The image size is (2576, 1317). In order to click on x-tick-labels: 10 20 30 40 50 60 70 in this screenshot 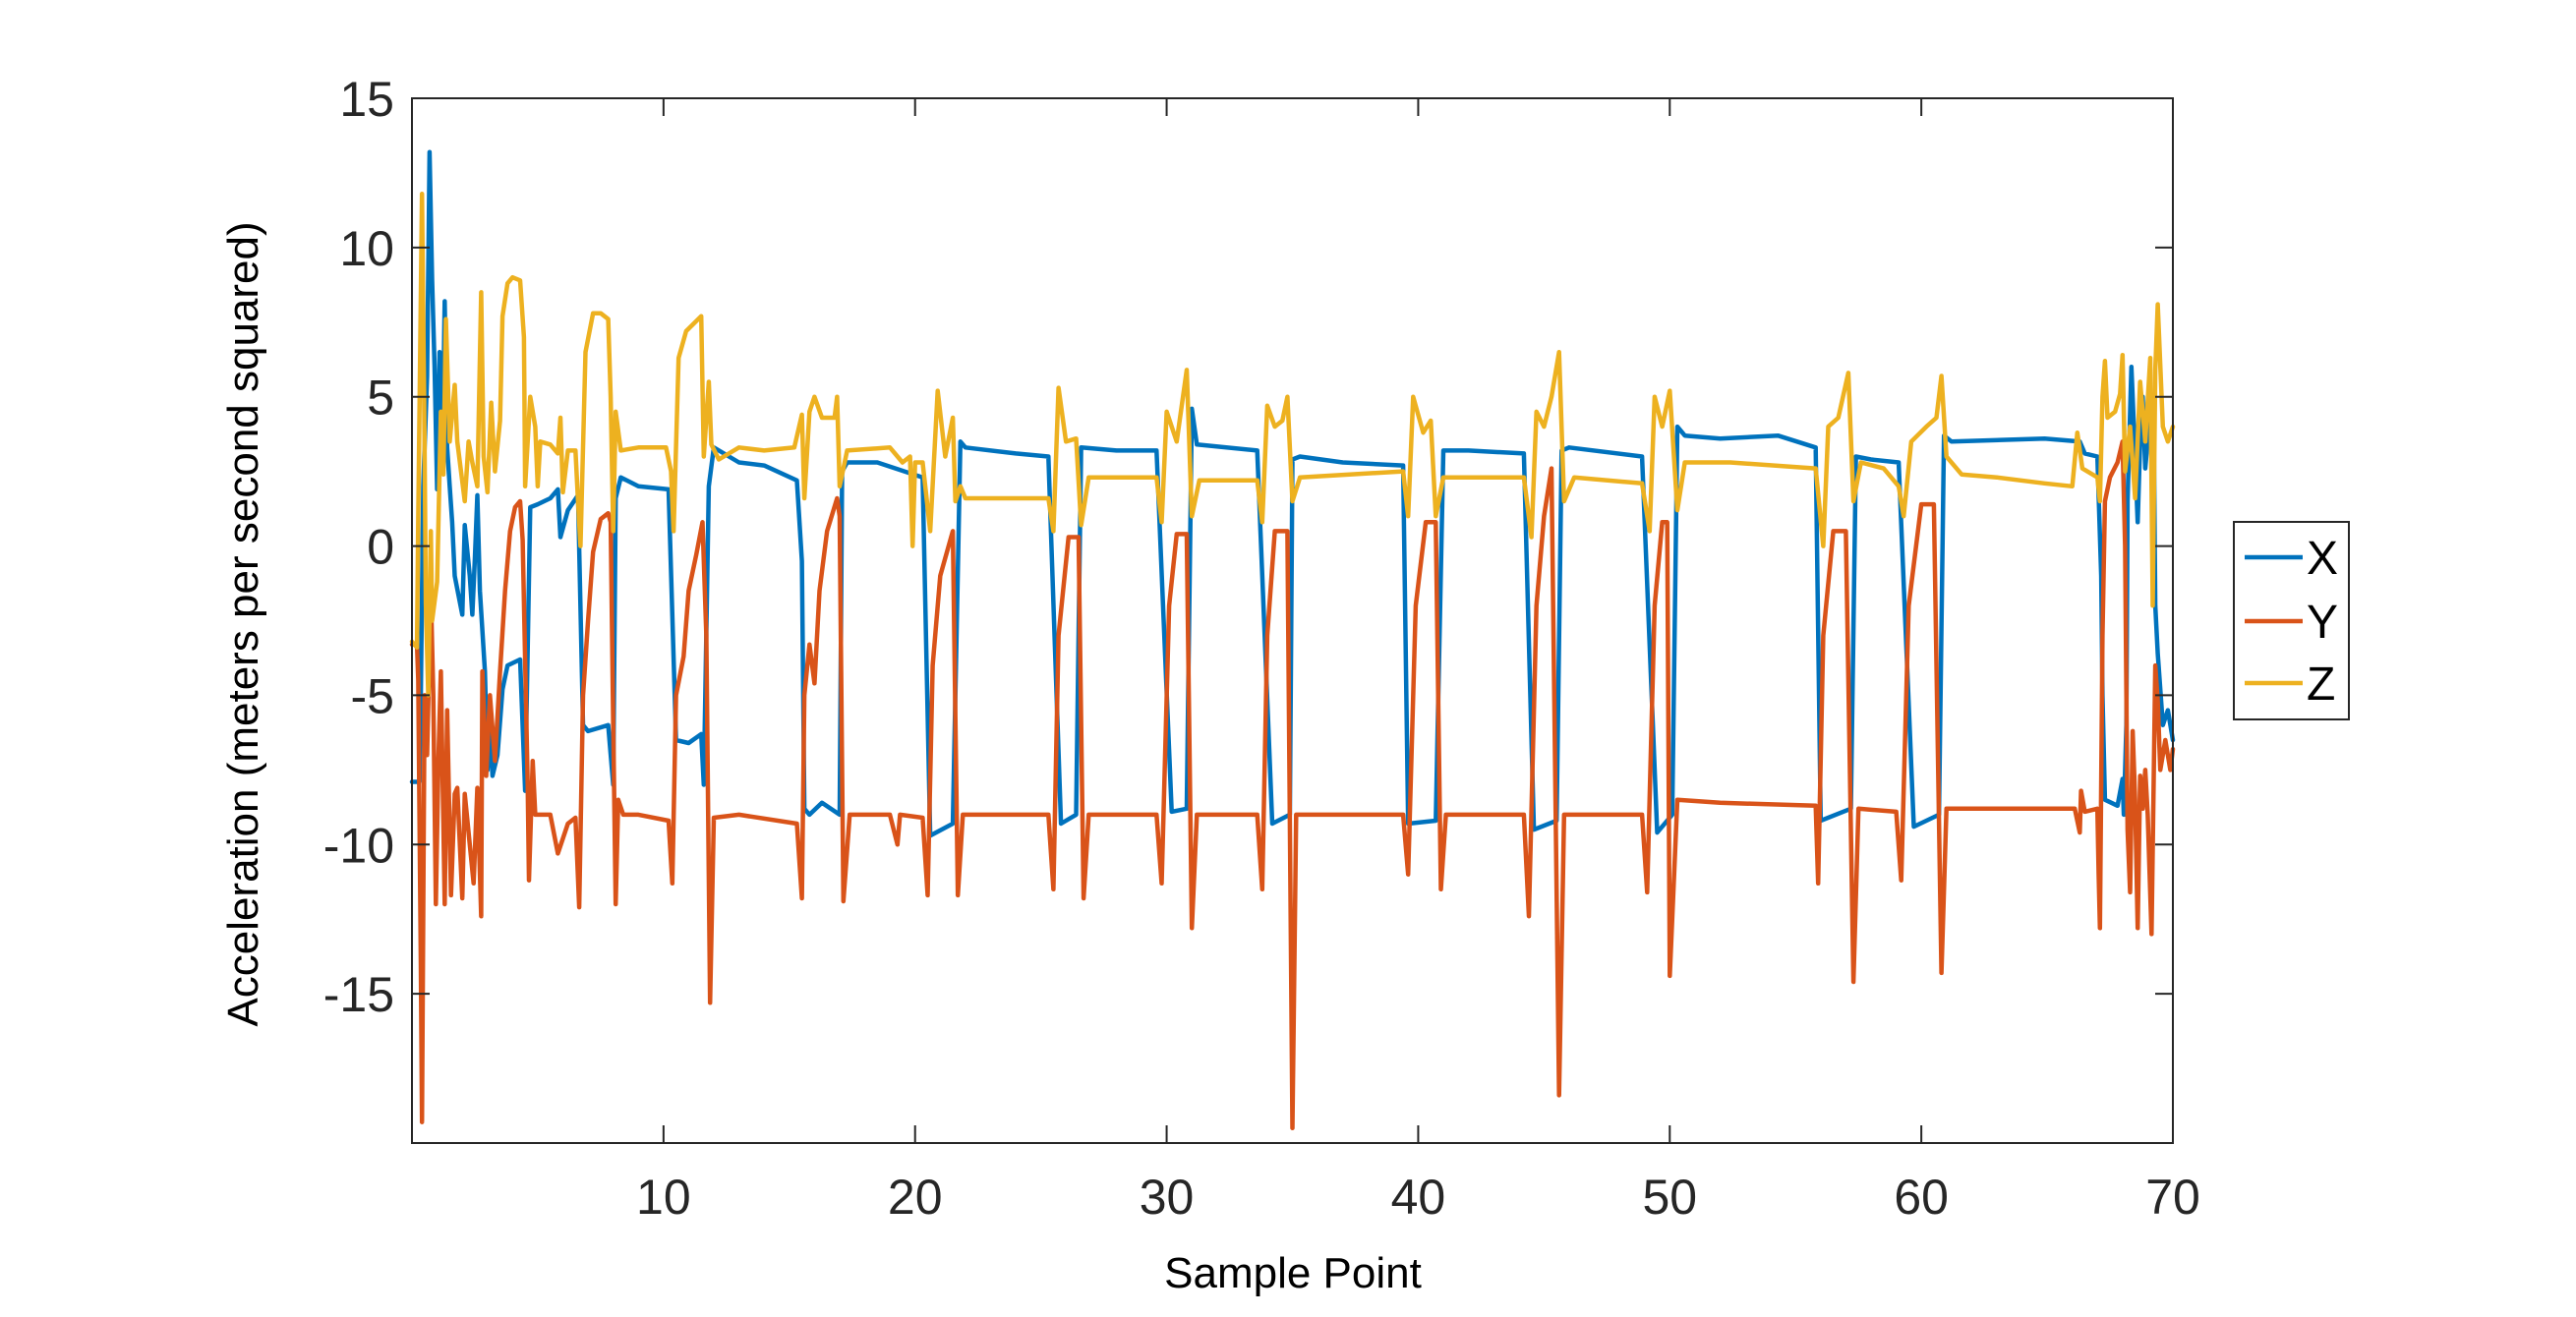, I will do `click(1418, 1197)`.